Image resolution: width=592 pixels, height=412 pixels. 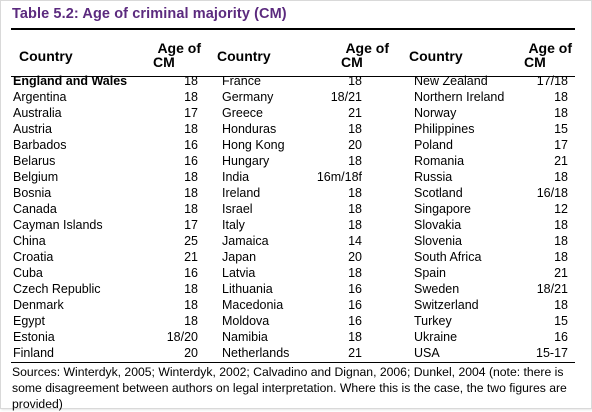 What do you see at coordinates (451, 81) in the screenshot?
I see `country-cell: New Zealand` at bounding box center [451, 81].